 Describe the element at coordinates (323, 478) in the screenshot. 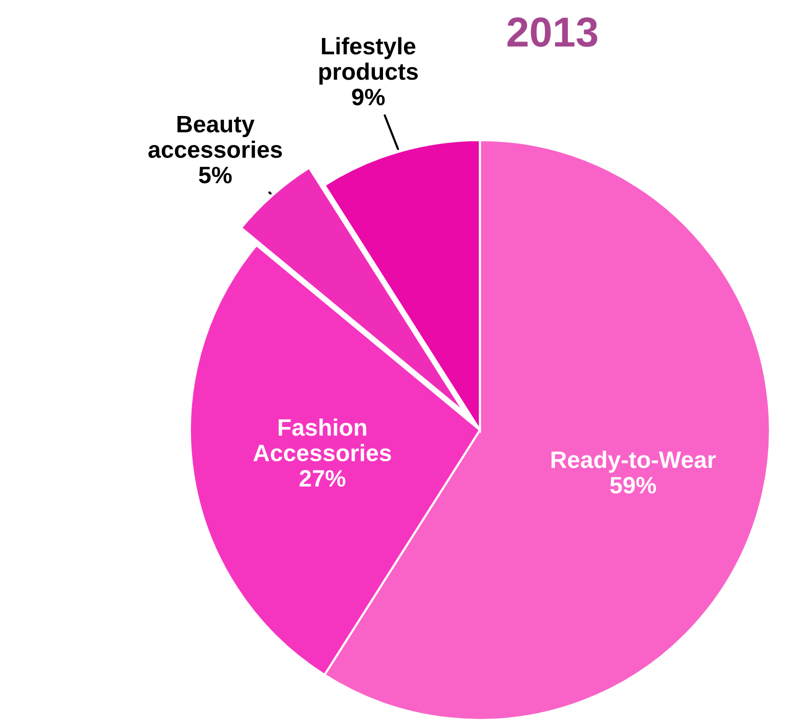

I see `data-label: 27%` at that location.